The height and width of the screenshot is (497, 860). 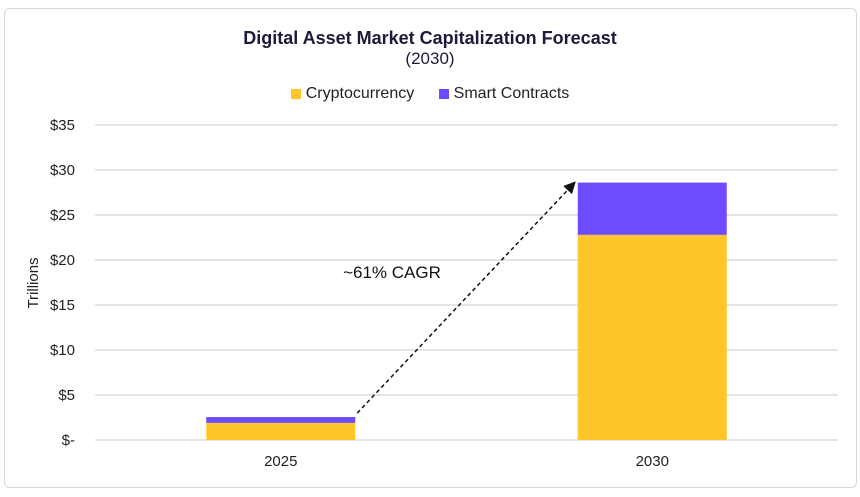 What do you see at coordinates (430, 58) in the screenshot?
I see `chart-subtitle: (2030)` at bounding box center [430, 58].